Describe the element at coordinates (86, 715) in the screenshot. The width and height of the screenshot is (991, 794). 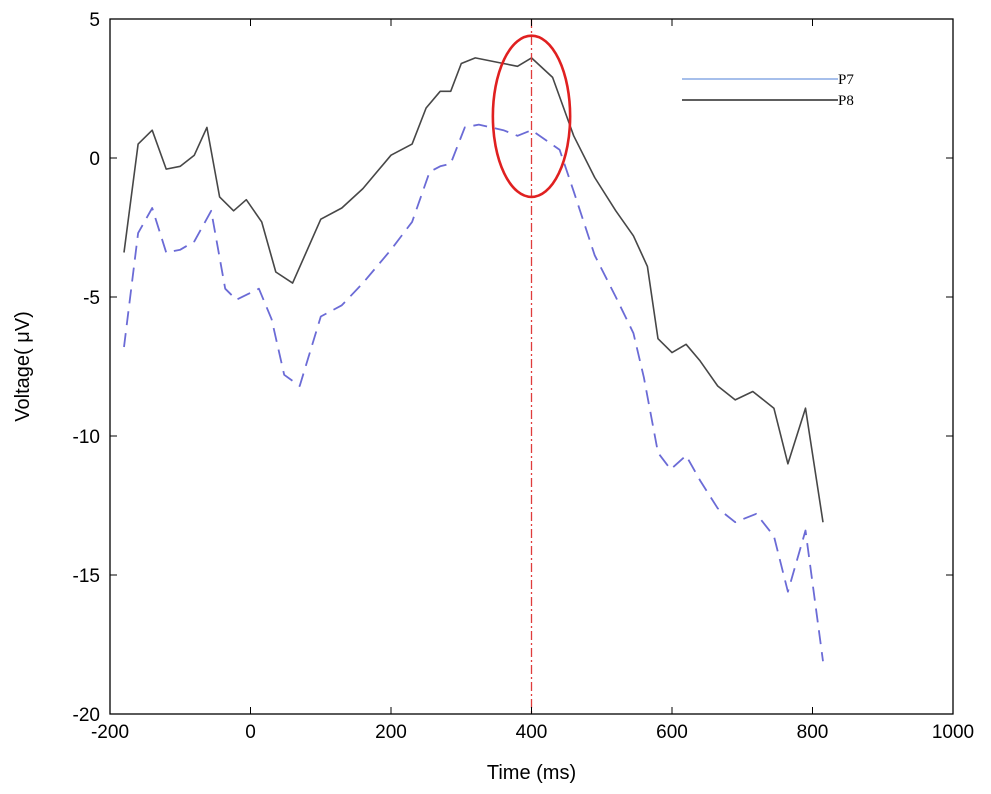
I see `y-tick-label: -20` at that location.